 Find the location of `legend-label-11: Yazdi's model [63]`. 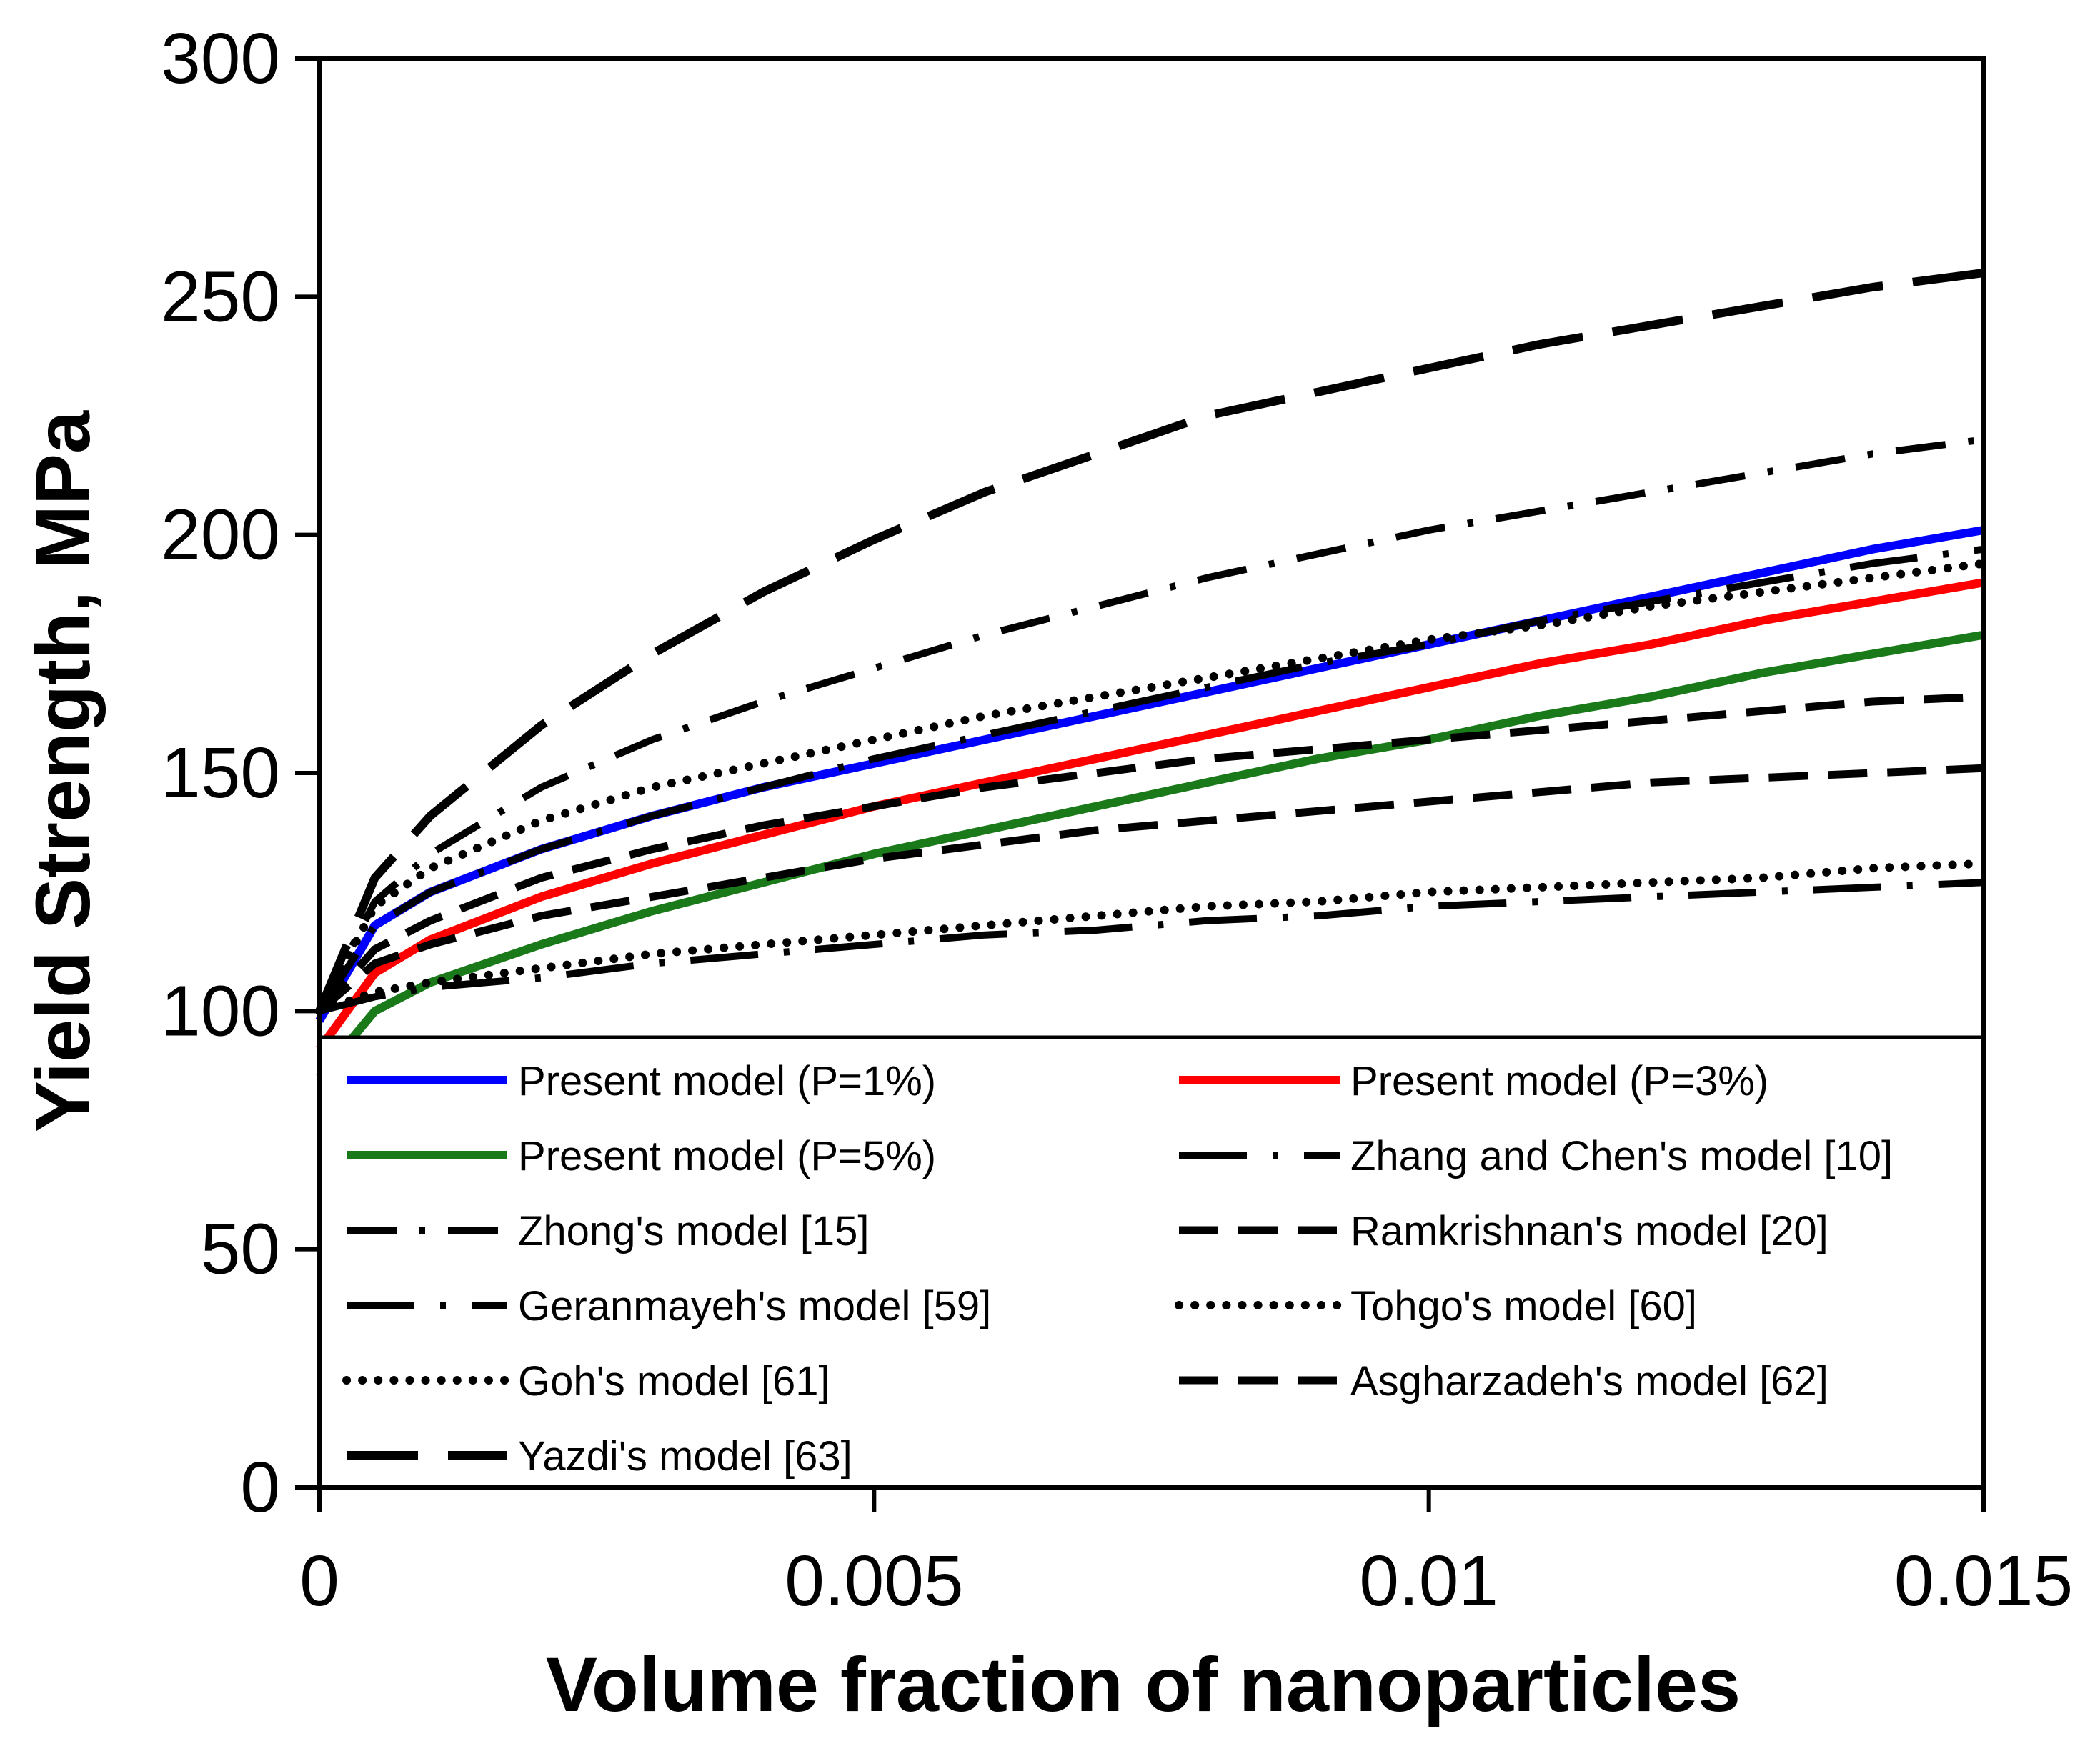

legend-label-11: Yazdi's model [63] is located at coordinates (685, 1457).